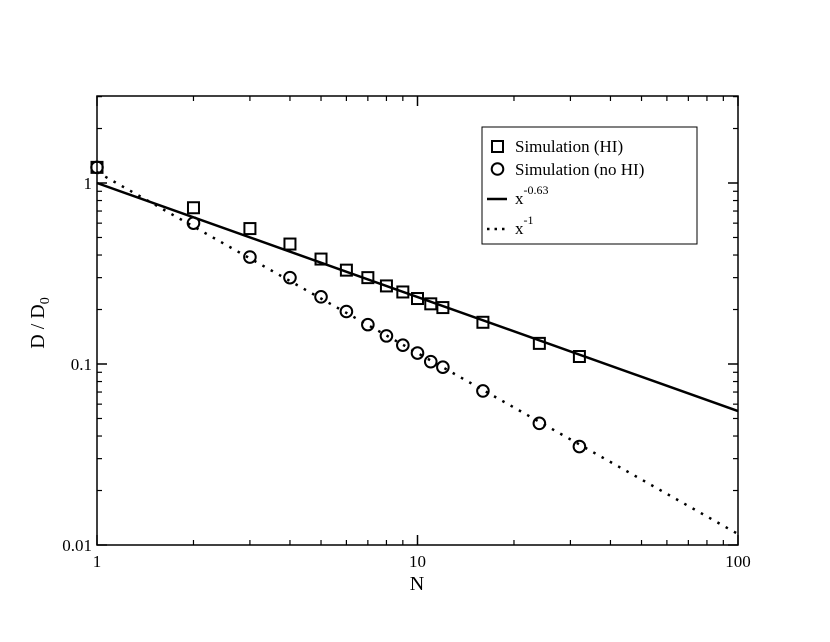  I want to click on x-tick-label: 1, so click(97, 561).